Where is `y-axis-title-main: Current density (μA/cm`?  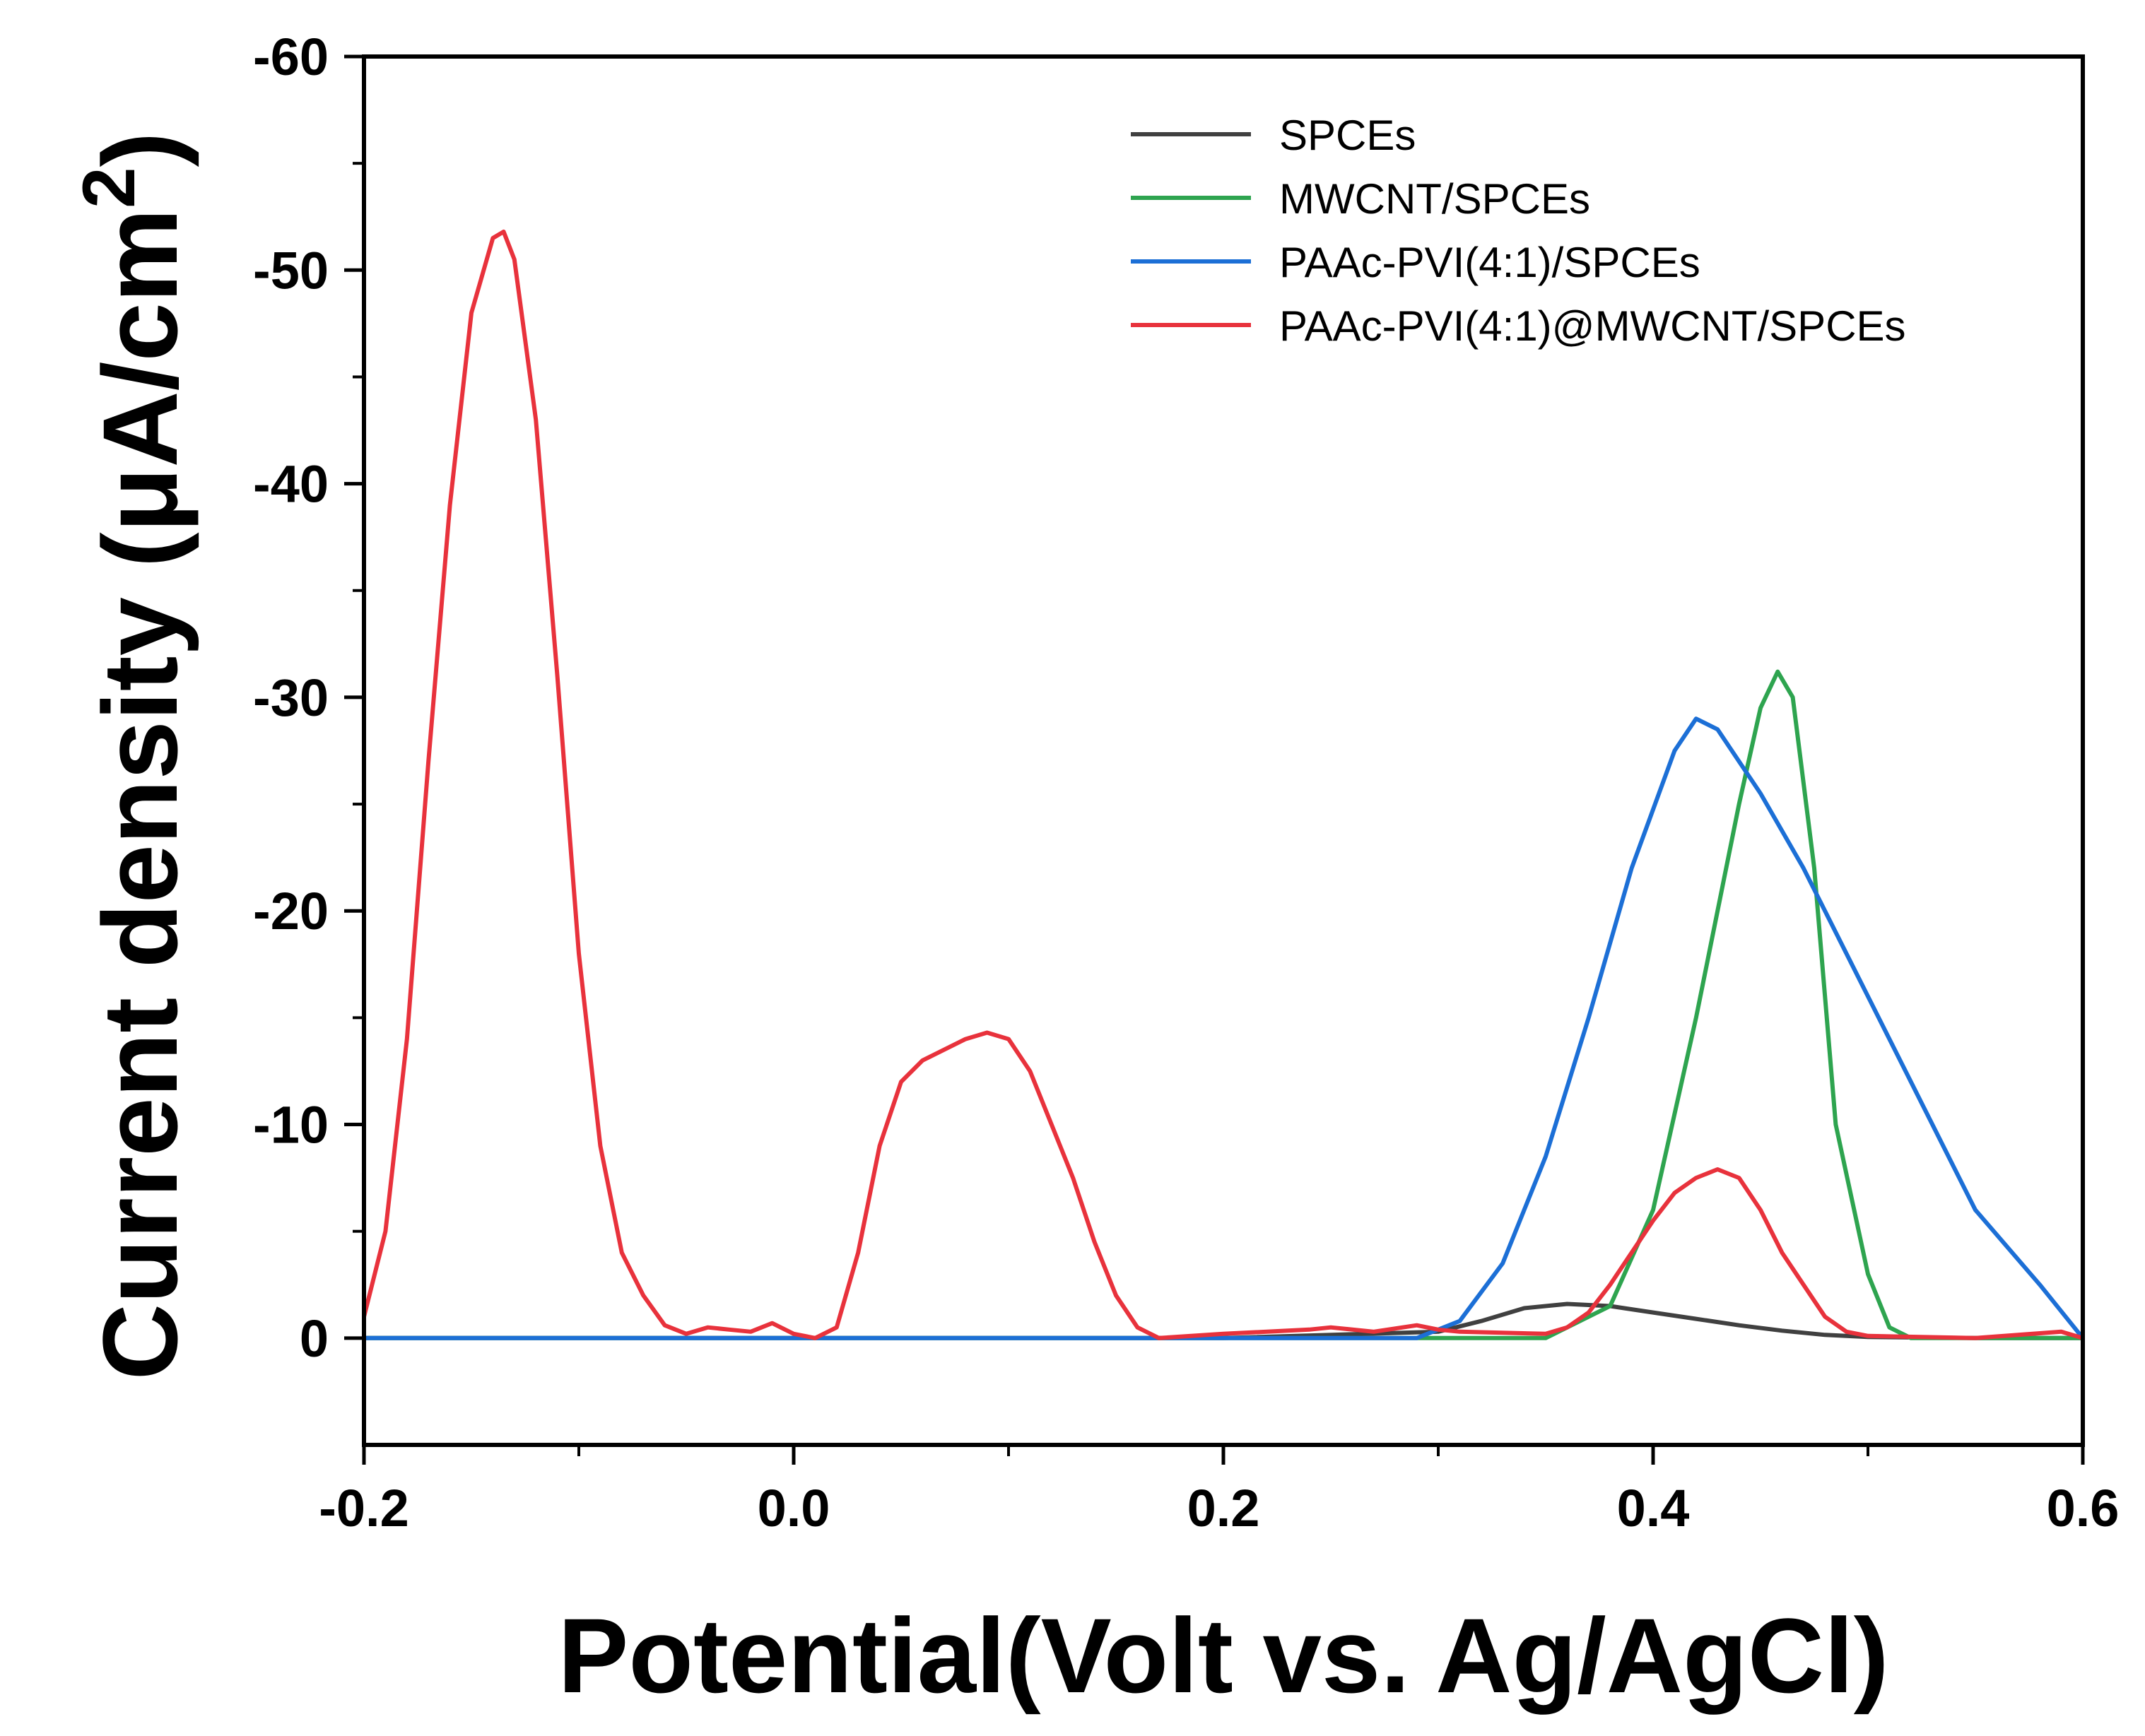
y-axis-title-main: Current density (μA/cm is located at coordinates (140, 794).